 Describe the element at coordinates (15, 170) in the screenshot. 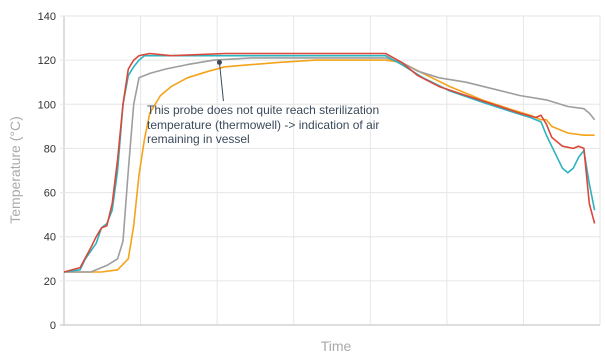

I see `y-axis-title: Temperature (°C)` at that location.